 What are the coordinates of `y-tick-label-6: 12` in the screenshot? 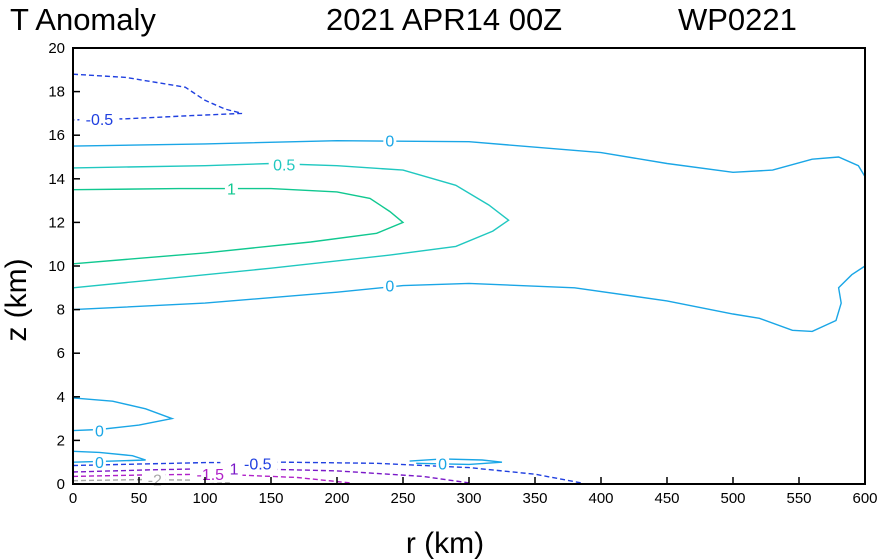 It's located at (56, 222).